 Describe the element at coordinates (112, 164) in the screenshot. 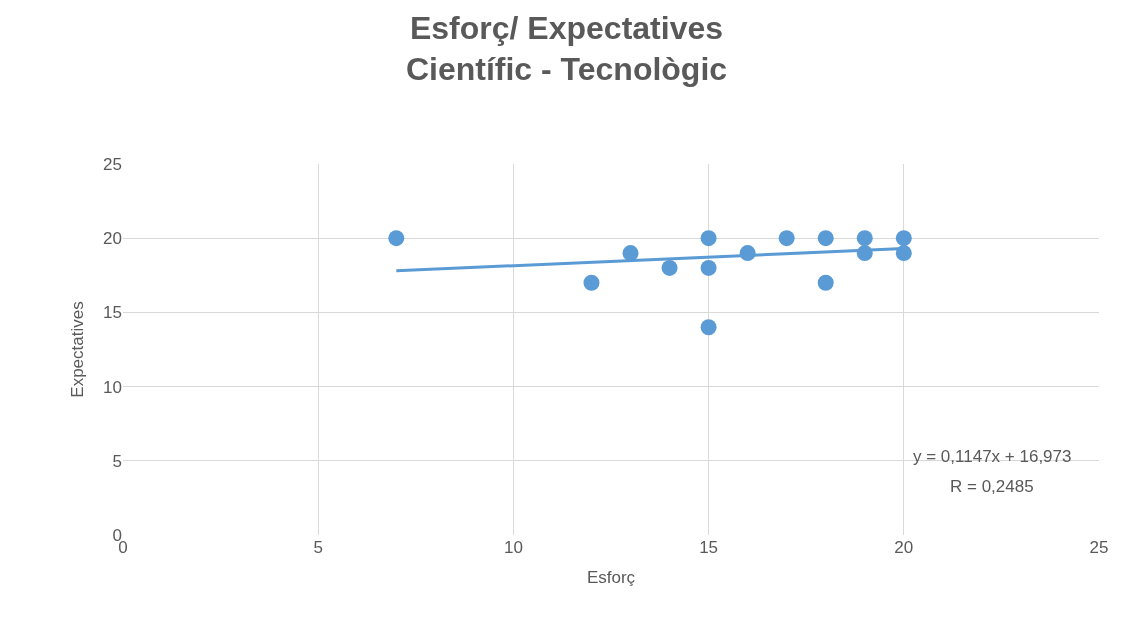

I see `y-tick-label: 25` at that location.